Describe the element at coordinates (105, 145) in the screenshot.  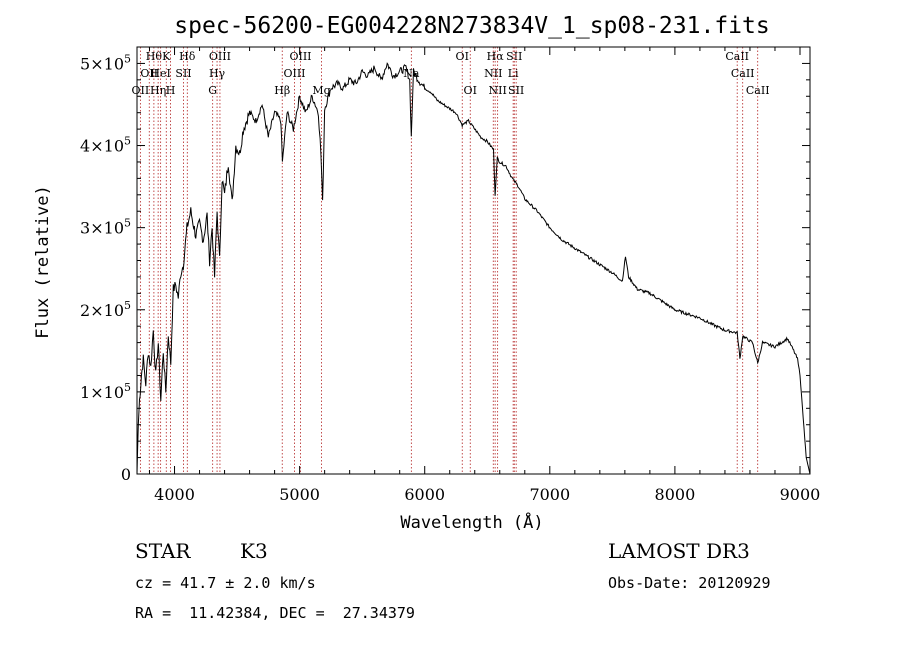
I see `y-tick-label: 4×10⁵` at that location.